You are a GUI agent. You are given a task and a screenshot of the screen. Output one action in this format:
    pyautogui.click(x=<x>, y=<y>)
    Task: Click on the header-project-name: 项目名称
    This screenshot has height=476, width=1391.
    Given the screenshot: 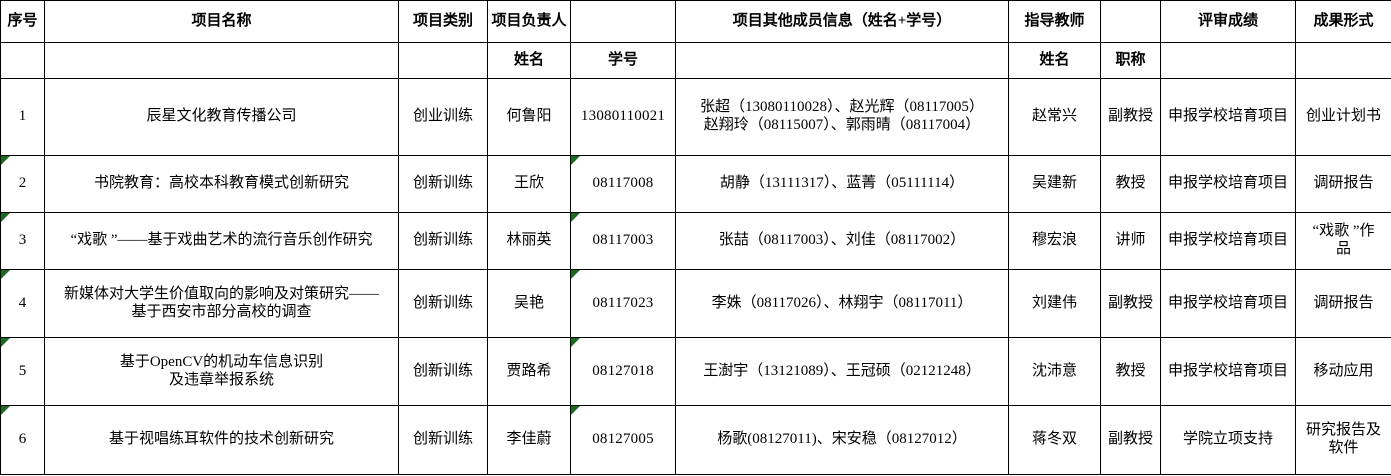 What is the action you would take?
    pyautogui.click(x=221, y=21)
    